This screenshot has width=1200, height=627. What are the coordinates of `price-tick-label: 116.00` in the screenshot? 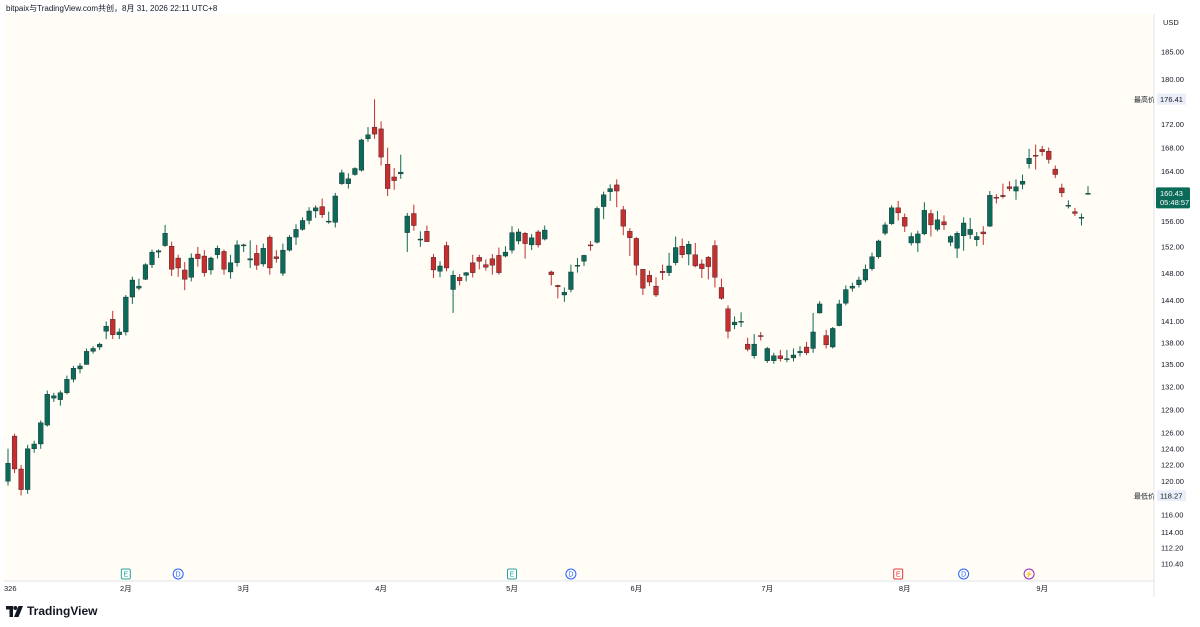 It's located at (1172, 515).